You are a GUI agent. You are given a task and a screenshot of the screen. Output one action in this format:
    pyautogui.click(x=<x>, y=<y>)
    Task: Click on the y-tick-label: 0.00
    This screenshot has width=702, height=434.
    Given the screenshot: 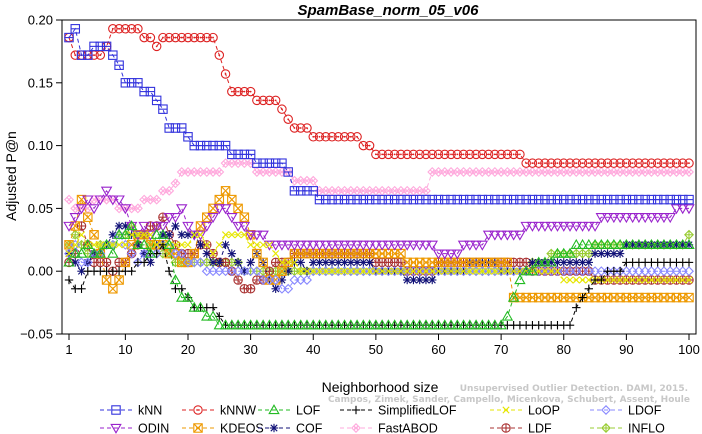 What is the action you would take?
    pyautogui.click(x=40, y=271)
    